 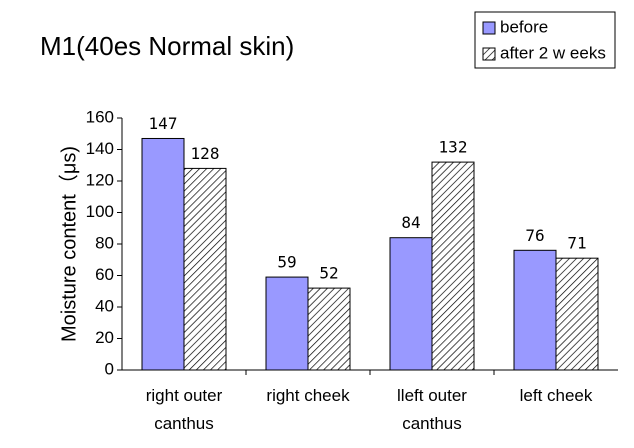 What do you see at coordinates (100, 148) in the screenshot?
I see `y-tick-label: 140` at bounding box center [100, 148].